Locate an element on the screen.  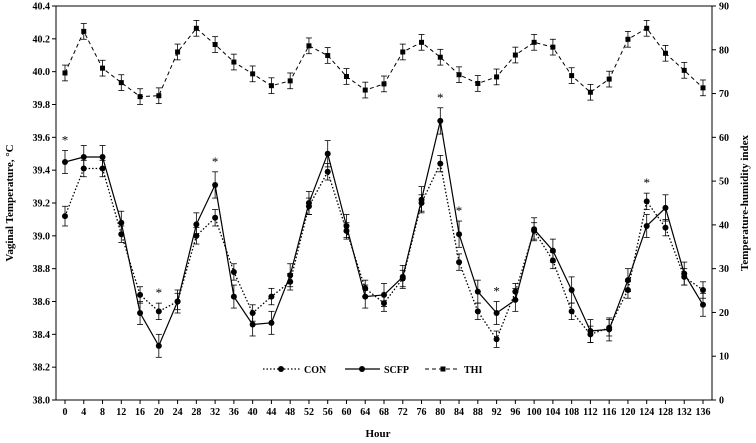
y-tick-label: 39.0 is located at coordinates (42, 236).